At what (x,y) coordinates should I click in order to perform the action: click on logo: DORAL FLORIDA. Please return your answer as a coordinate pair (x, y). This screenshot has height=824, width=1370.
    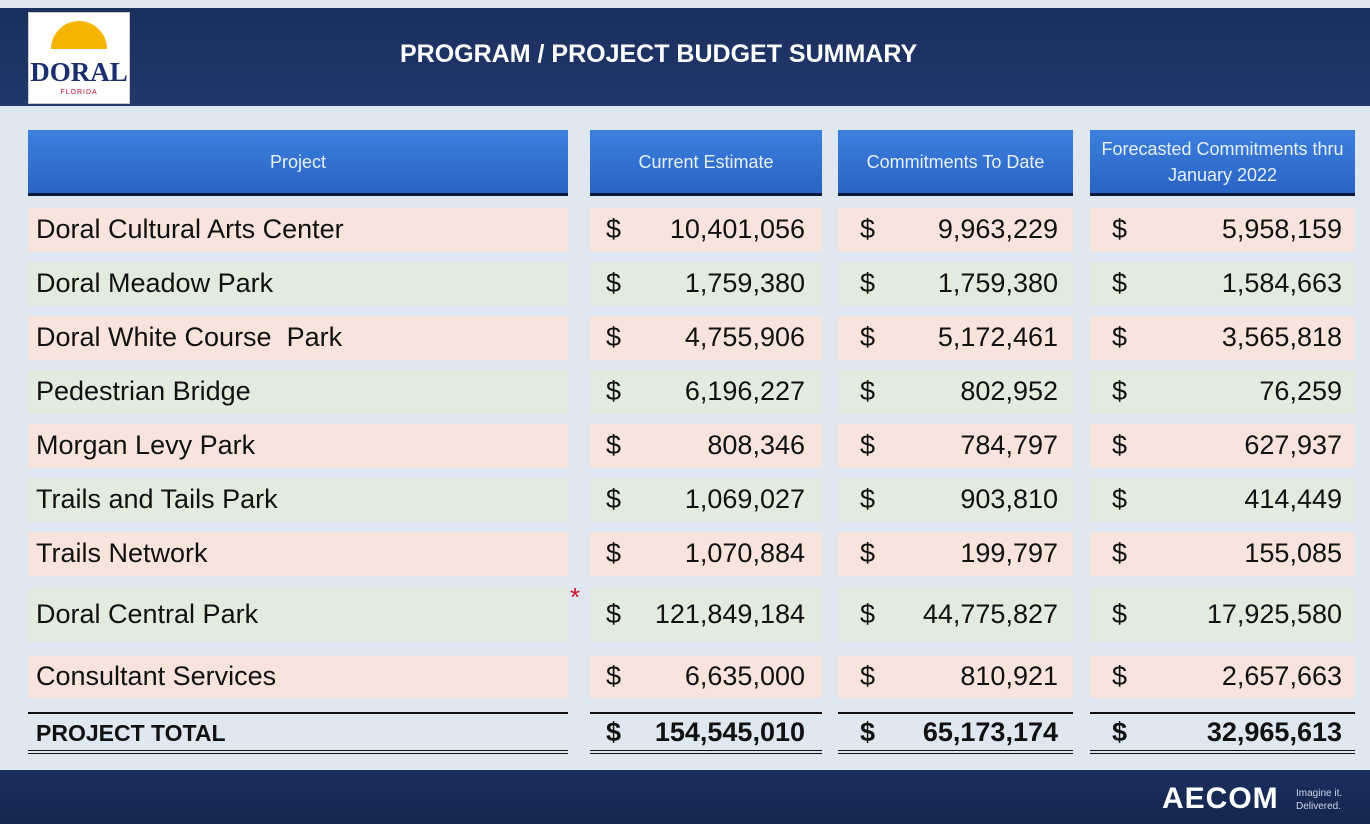
    Looking at the image, I should click on (79, 58).